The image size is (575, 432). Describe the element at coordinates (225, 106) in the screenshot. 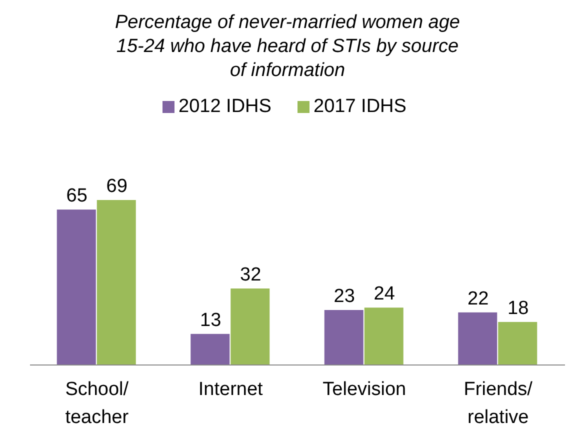

I see `legend-label: 2012 IDHS` at that location.